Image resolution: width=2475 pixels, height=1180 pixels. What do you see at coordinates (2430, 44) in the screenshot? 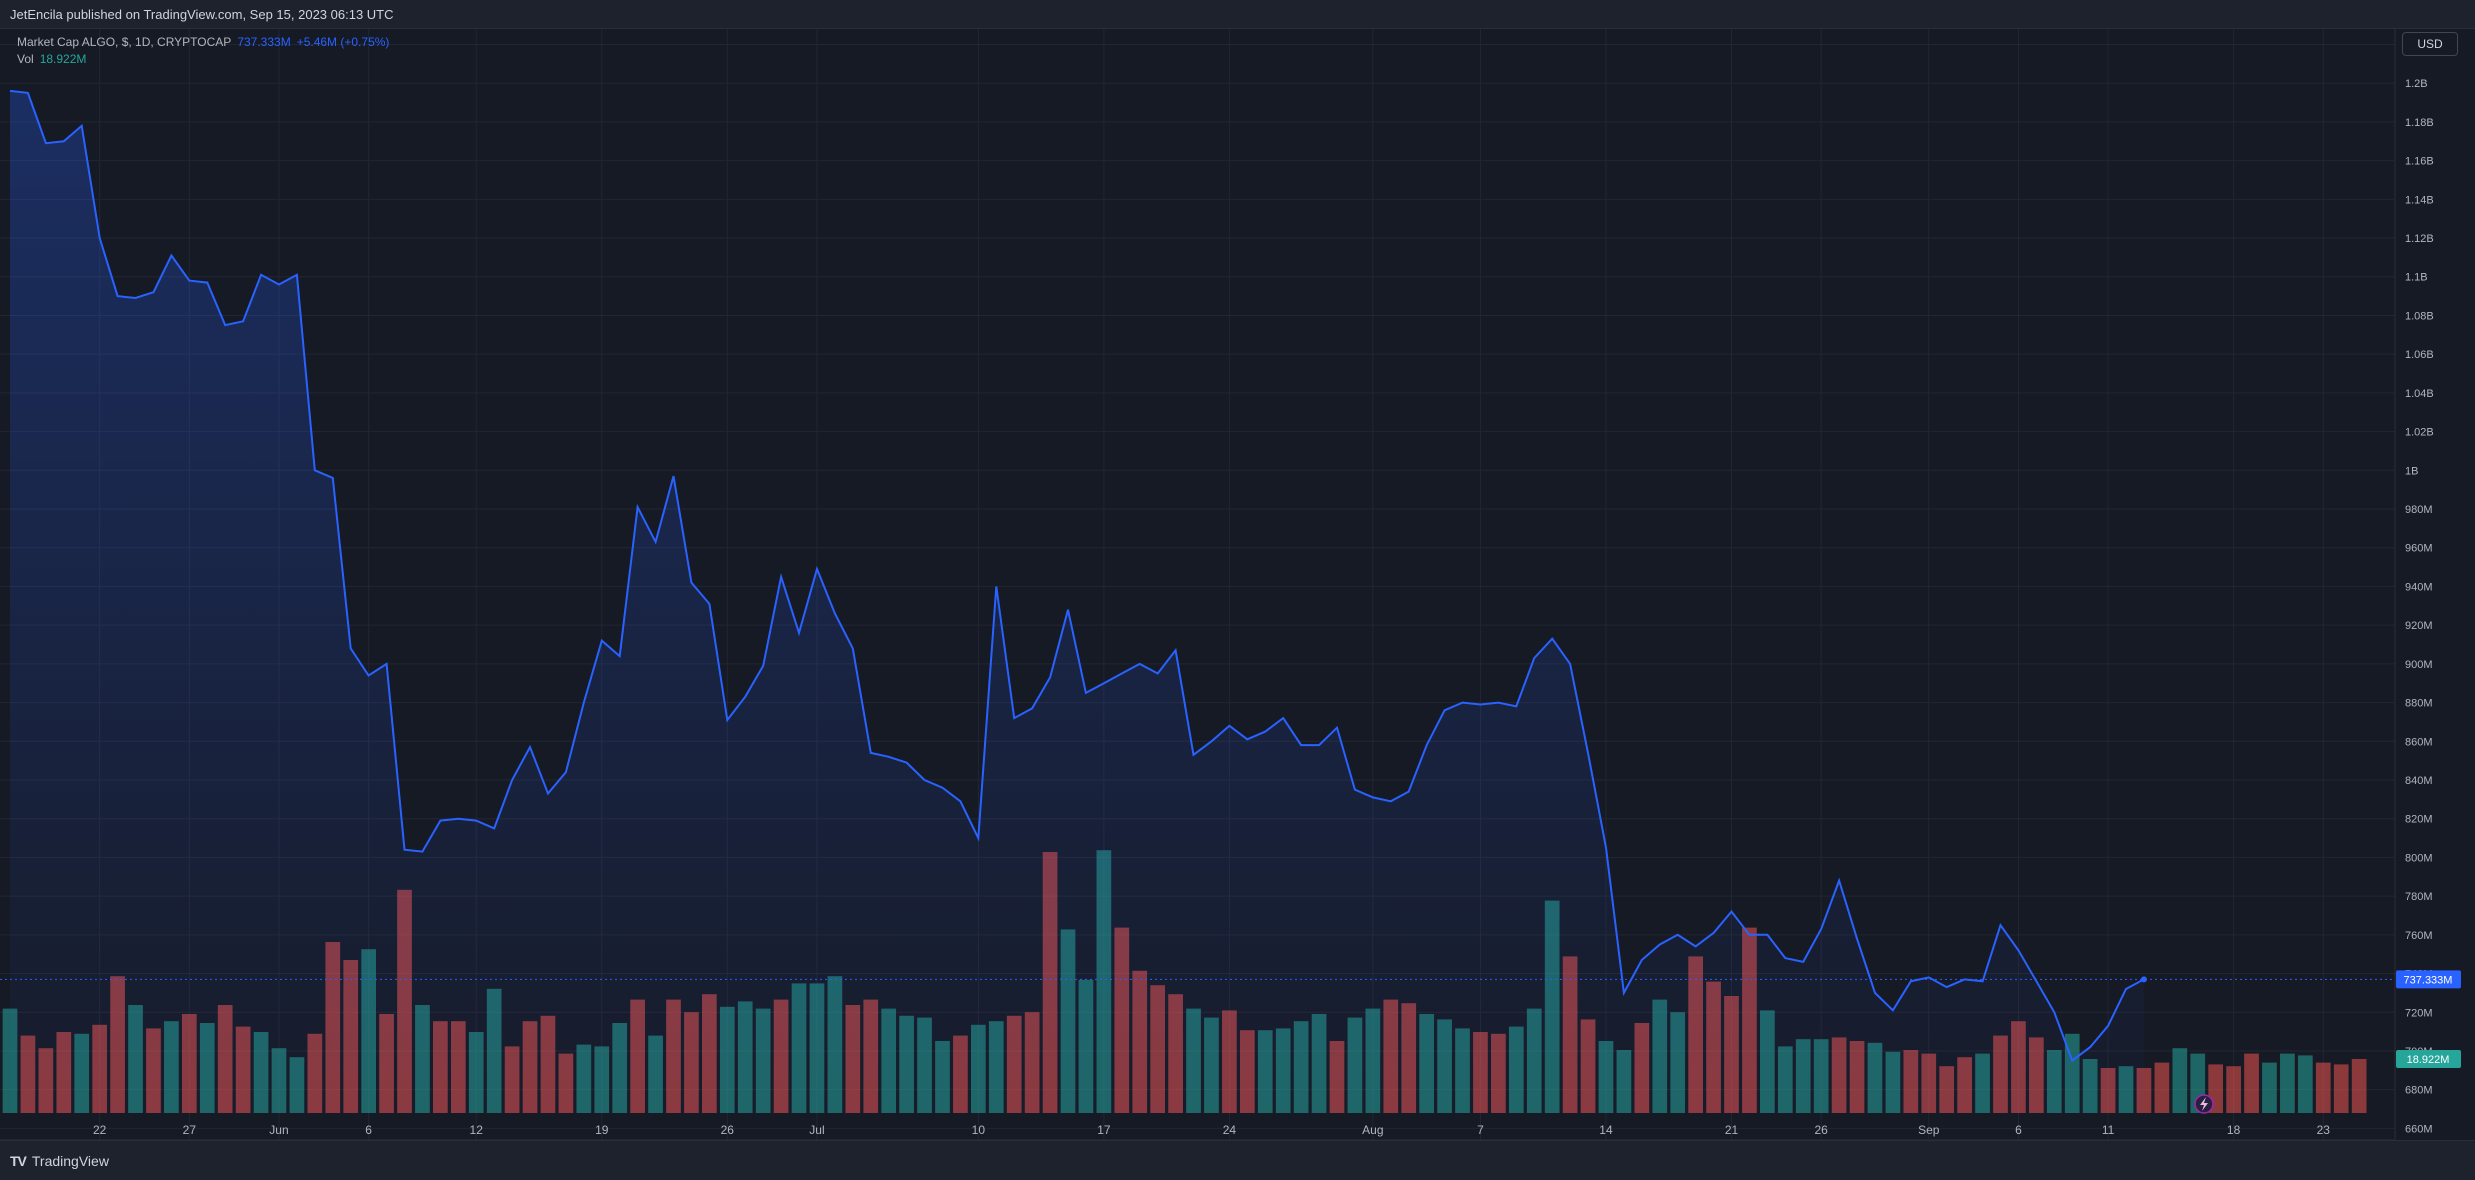
I see `currency-button: USD` at bounding box center [2430, 44].